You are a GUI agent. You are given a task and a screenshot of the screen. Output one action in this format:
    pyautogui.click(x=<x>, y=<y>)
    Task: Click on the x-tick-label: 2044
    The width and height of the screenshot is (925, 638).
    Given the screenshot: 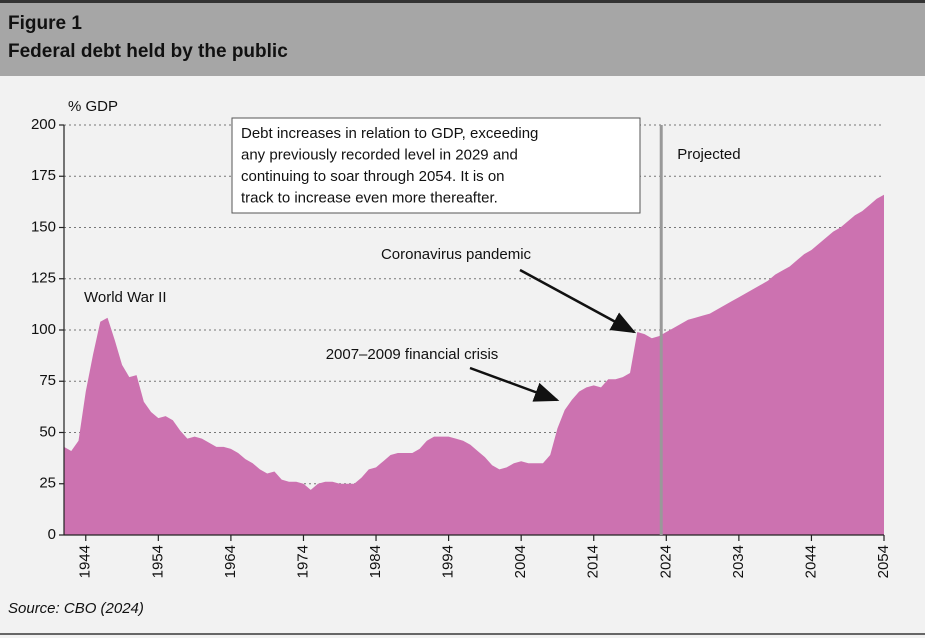 What is the action you would take?
    pyautogui.click(x=810, y=561)
    